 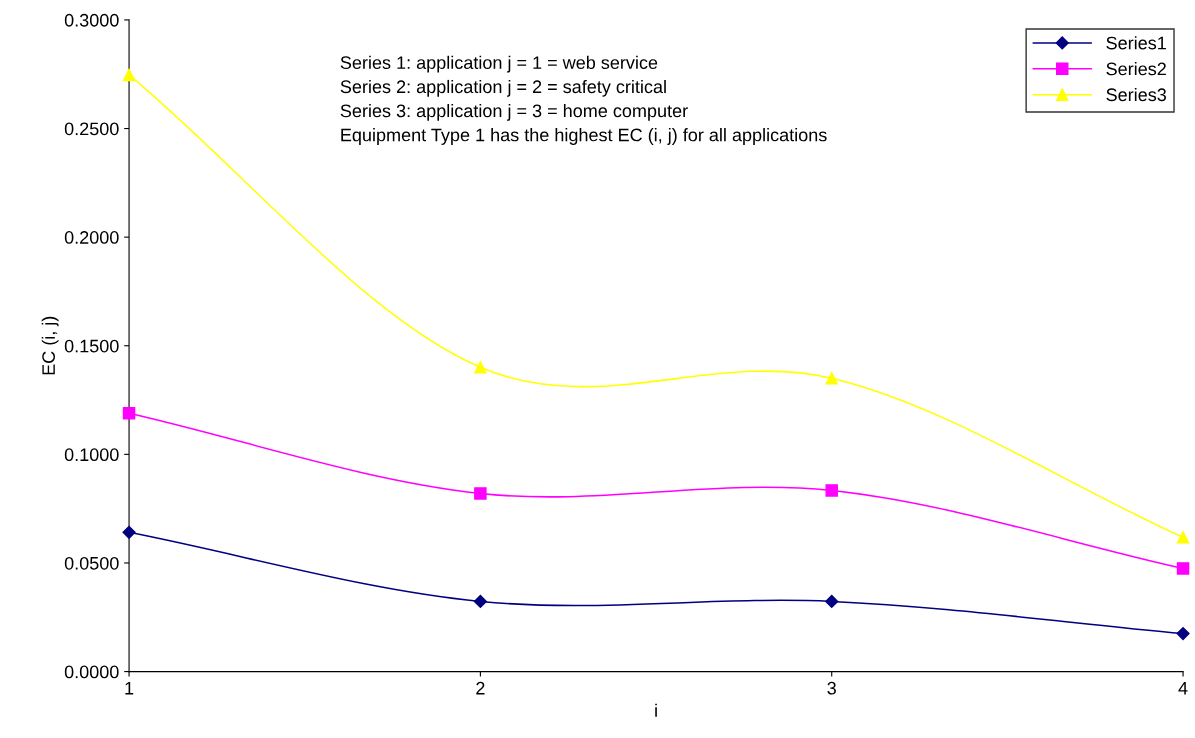 What do you see at coordinates (91, 20) in the screenshot?
I see `y-tick-label: 0.3000` at bounding box center [91, 20].